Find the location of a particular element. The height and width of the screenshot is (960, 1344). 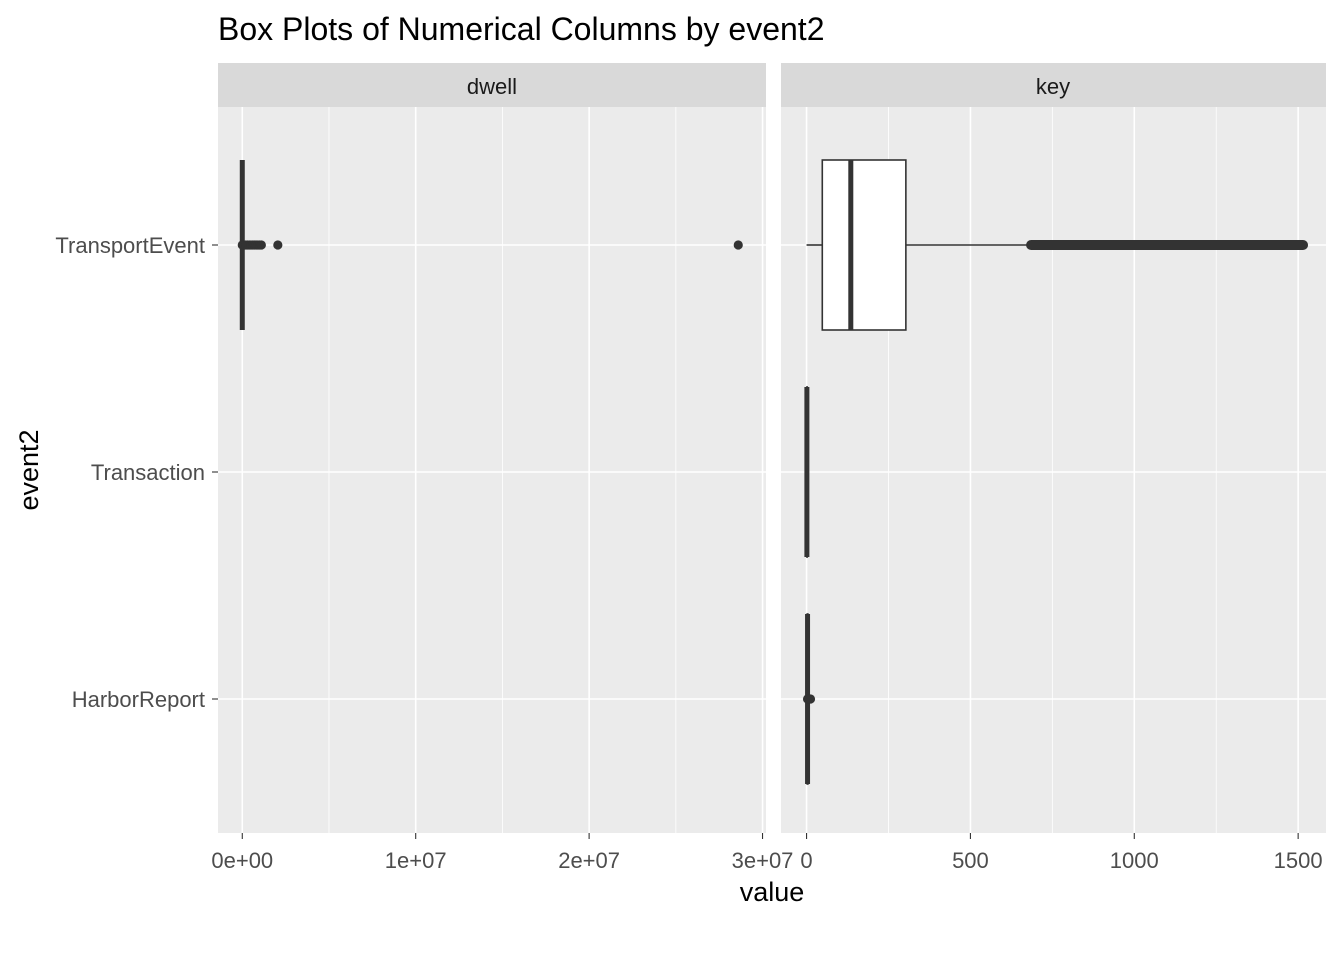

y-tick-label-harborreport: HarborReport is located at coordinates (138, 699).